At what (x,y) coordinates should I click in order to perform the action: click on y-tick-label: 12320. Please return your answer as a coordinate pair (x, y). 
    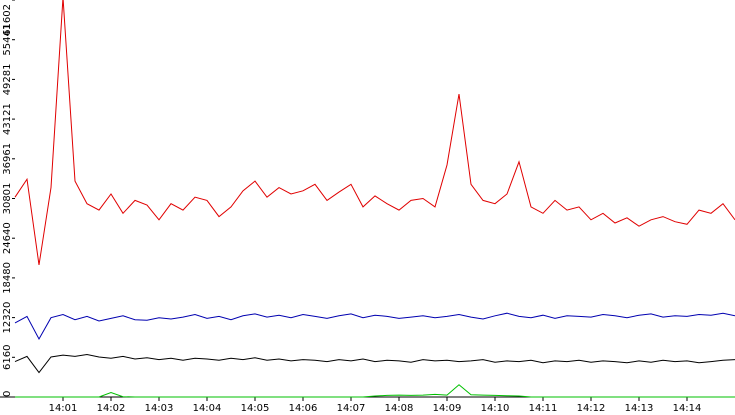
    Looking at the image, I should click on (7, 318).